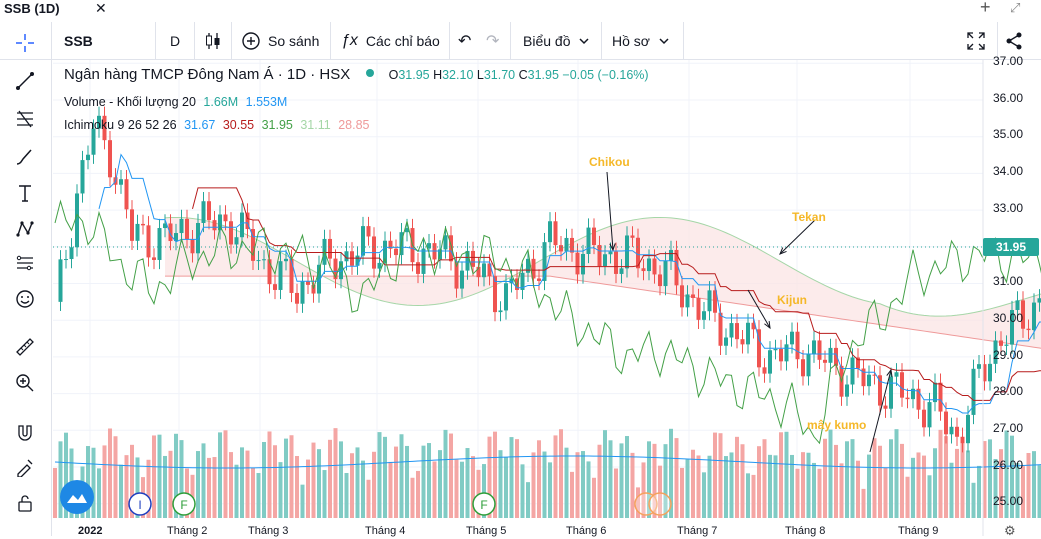 The image size is (1041, 539). I want to click on time-axis-label: Tháng 9, so click(918, 531).